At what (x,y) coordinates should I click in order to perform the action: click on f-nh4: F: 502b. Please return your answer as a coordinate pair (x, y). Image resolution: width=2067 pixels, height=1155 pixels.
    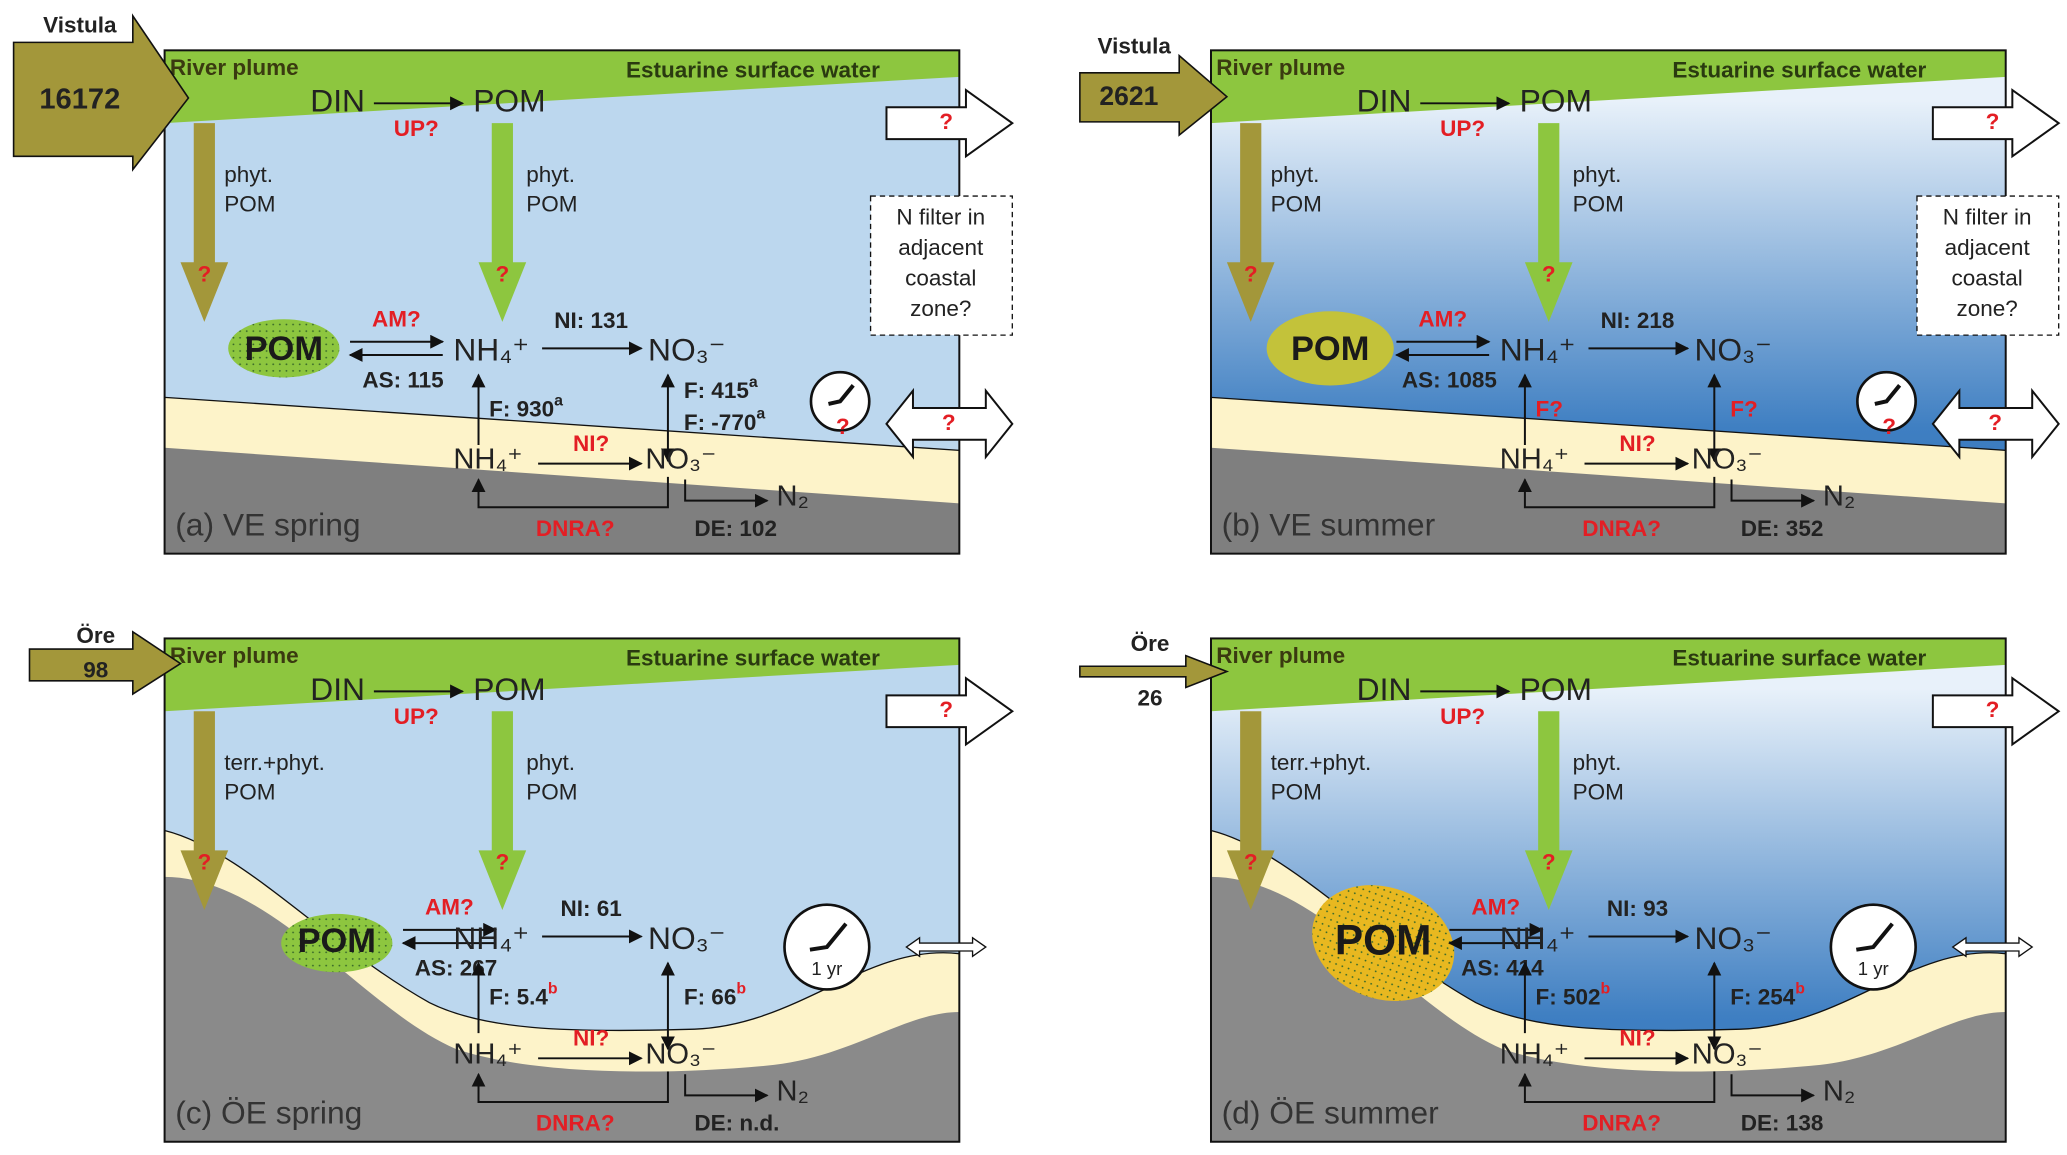
    Looking at the image, I should click on (1573, 995).